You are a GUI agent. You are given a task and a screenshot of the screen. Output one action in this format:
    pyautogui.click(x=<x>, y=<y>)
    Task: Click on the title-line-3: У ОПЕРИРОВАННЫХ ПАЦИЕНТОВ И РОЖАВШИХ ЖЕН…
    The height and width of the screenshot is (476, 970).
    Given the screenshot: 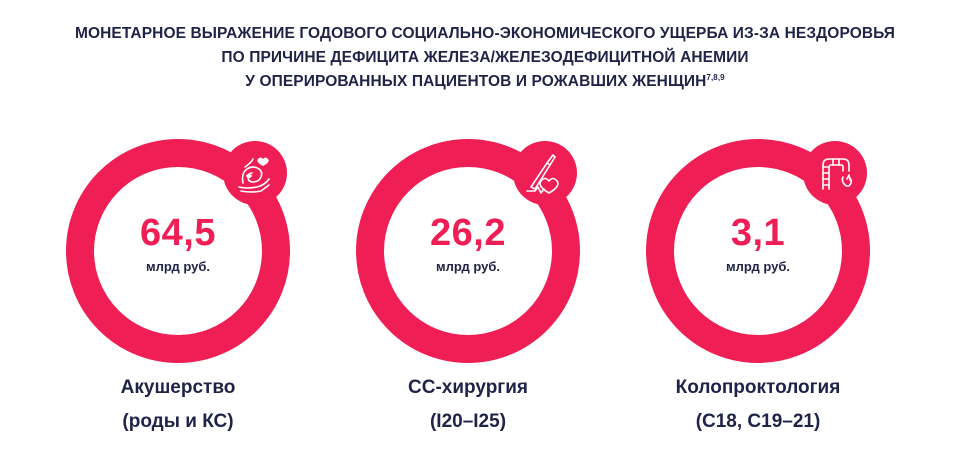 What is the action you would take?
    pyautogui.click(x=485, y=82)
    